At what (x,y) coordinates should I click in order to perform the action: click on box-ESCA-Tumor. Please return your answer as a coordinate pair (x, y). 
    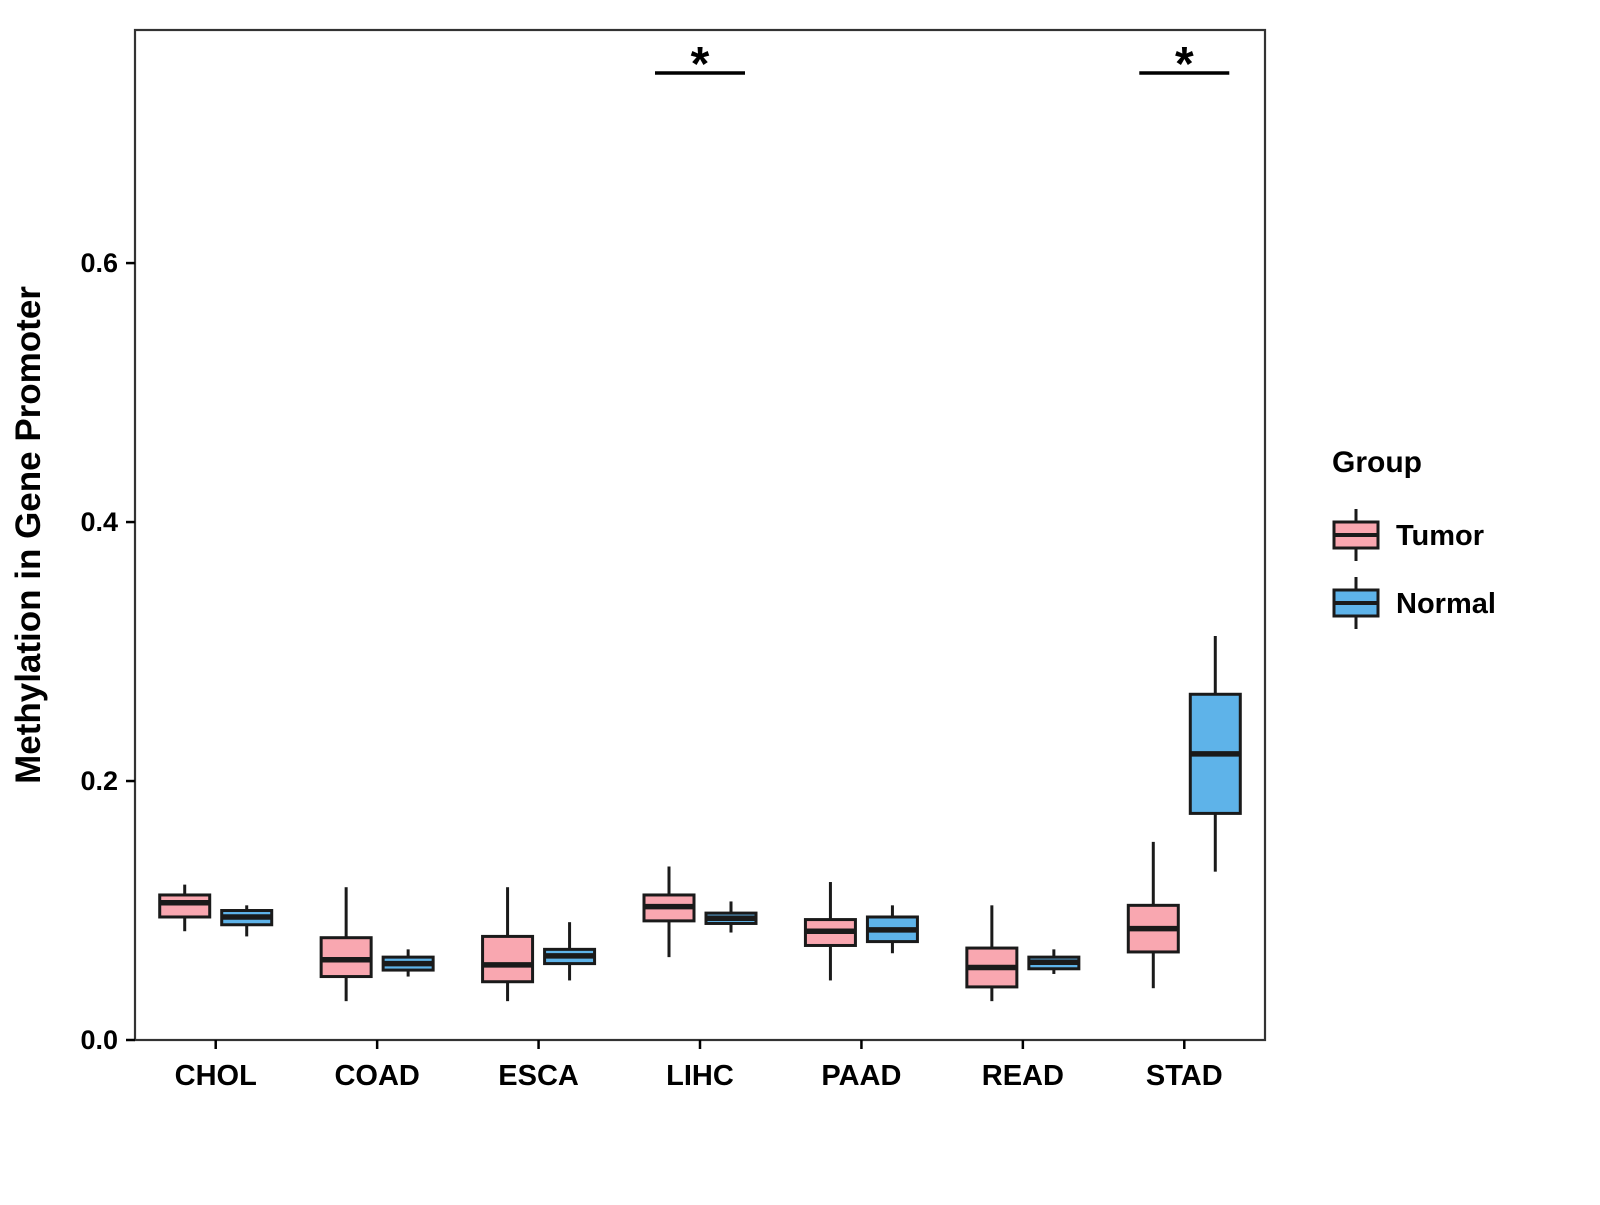
    Looking at the image, I should click on (508, 959).